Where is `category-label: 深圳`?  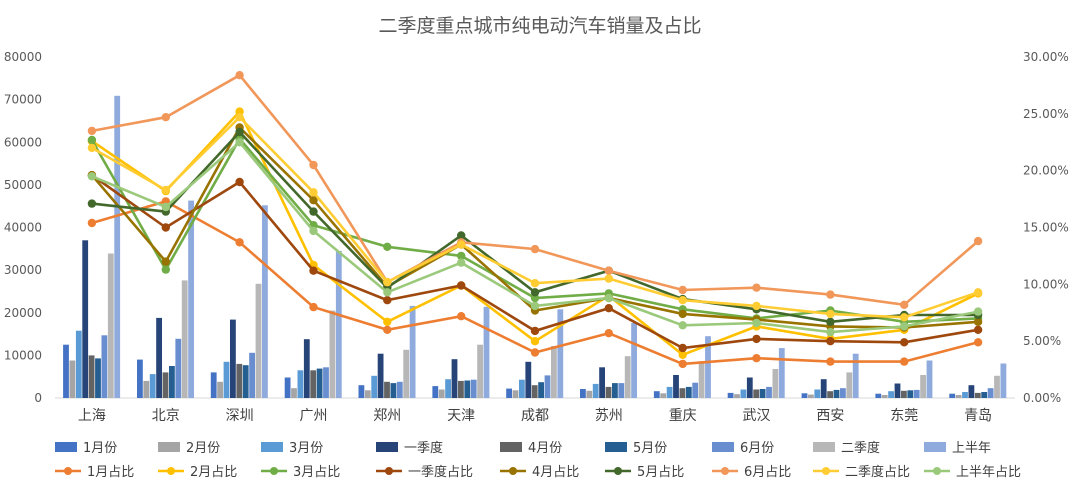 category-label: 深圳 is located at coordinates (240, 416).